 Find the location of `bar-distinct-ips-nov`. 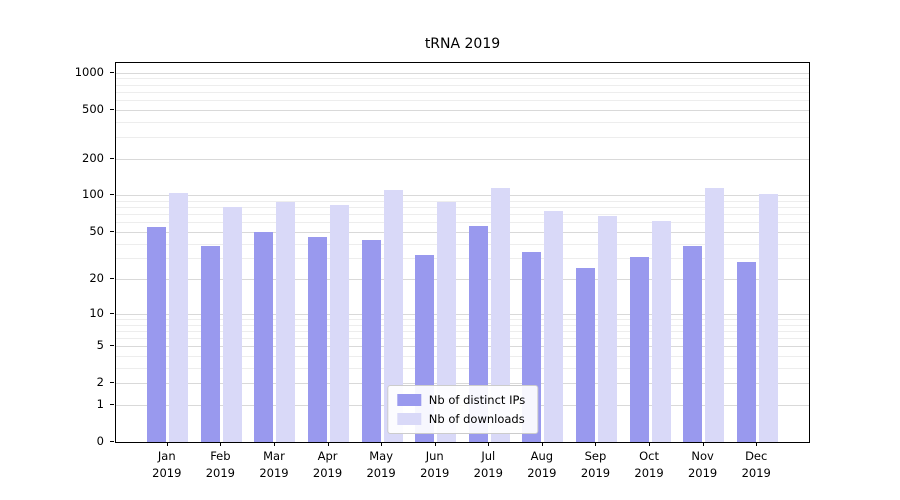

bar-distinct-ips-nov is located at coordinates (693, 344).